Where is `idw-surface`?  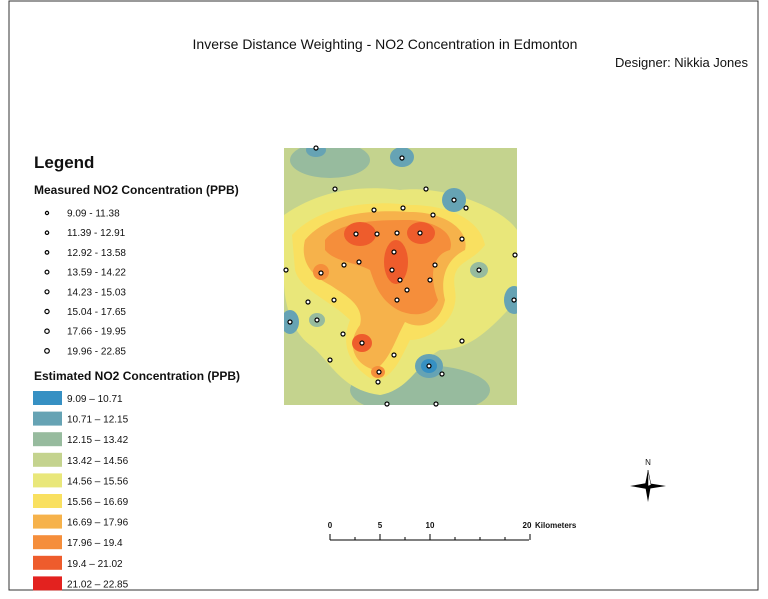 idw-surface is located at coordinates (400, 276).